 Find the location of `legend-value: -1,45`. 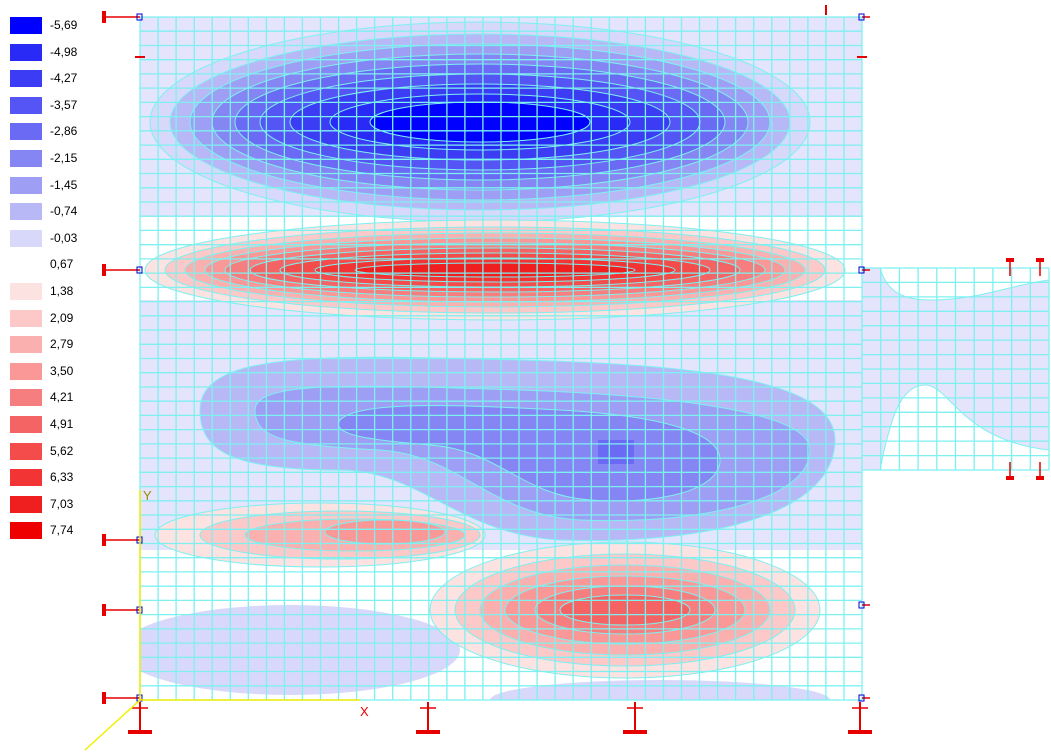

legend-value: -1,45 is located at coordinates (64, 184).